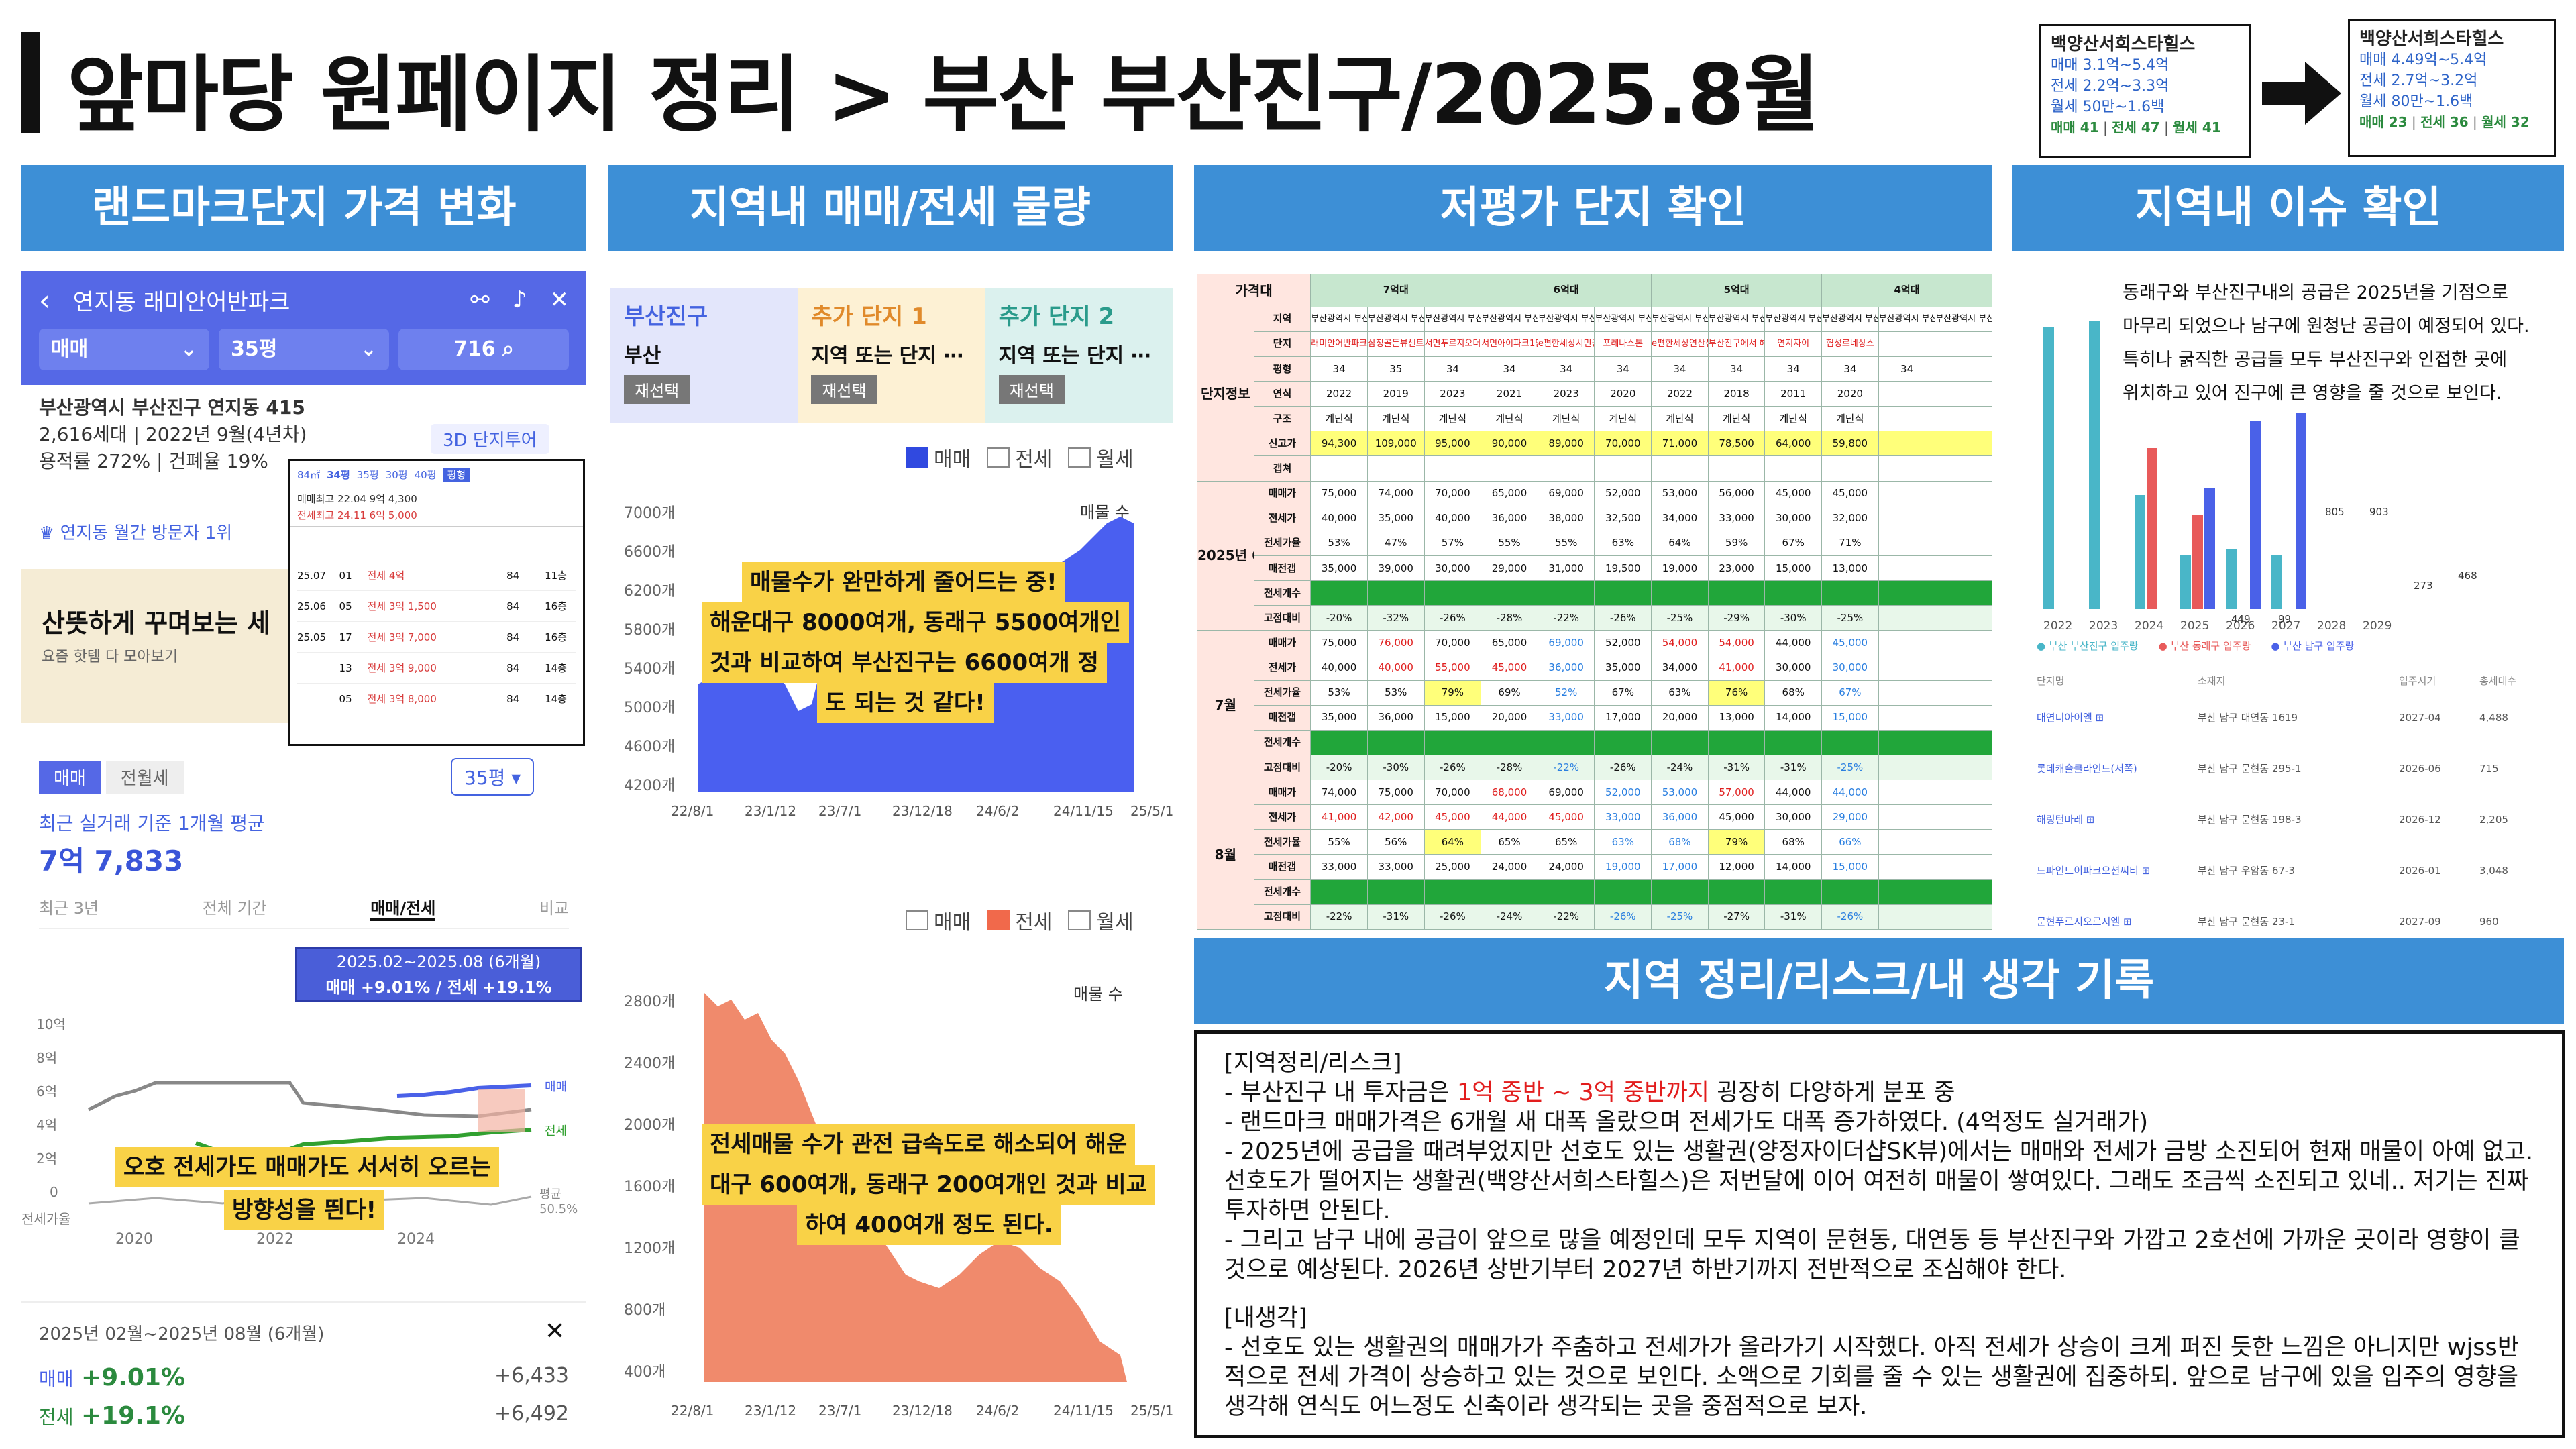  What do you see at coordinates (1282, 518) in the screenshot?
I see `table-cell: 전세가` at bounding box center [1282, 518].